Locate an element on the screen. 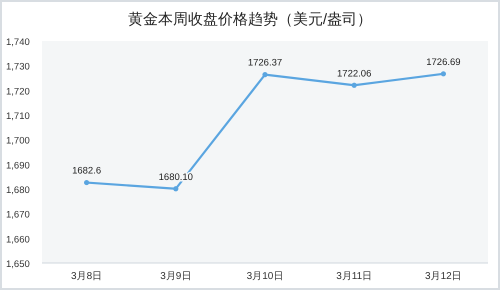 The width and height of the screenshot is (500, 290). y-tick-label: 1,670 is located at coordinates (18, 215).